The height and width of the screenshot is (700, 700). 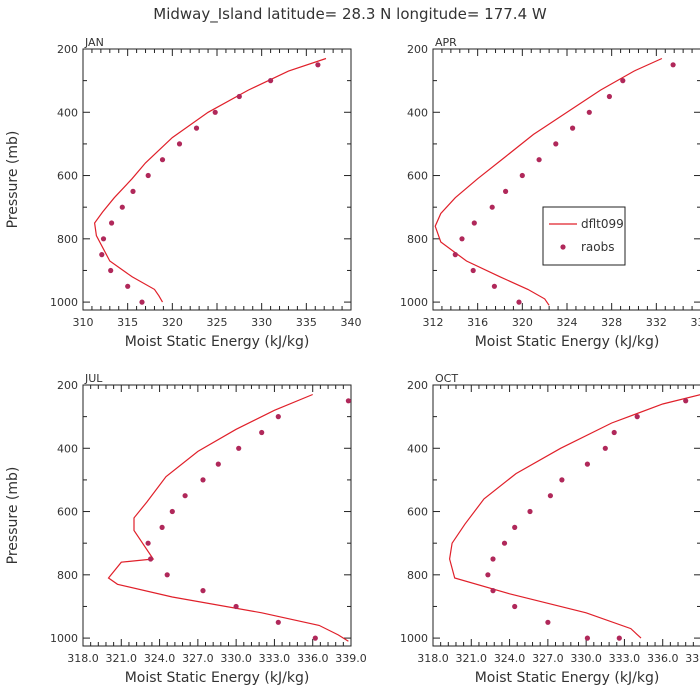 I want to click on x-tick-label: 312, so click(x=433, y=322).